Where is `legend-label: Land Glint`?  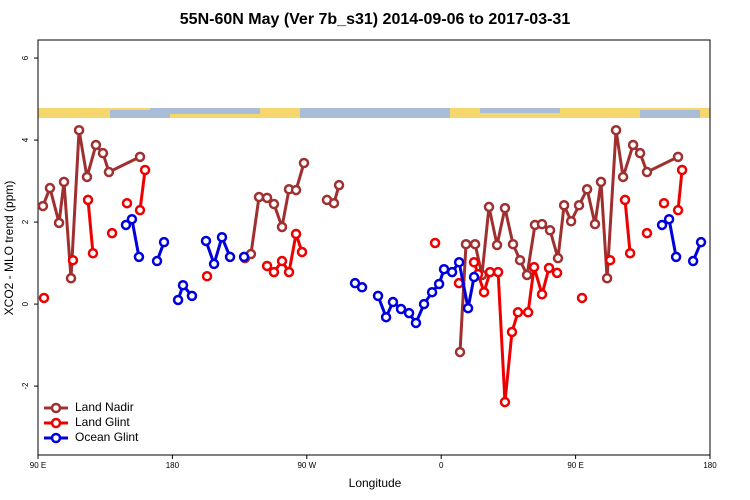 legend-label: Land Glint is located at coordinates (102, 422).